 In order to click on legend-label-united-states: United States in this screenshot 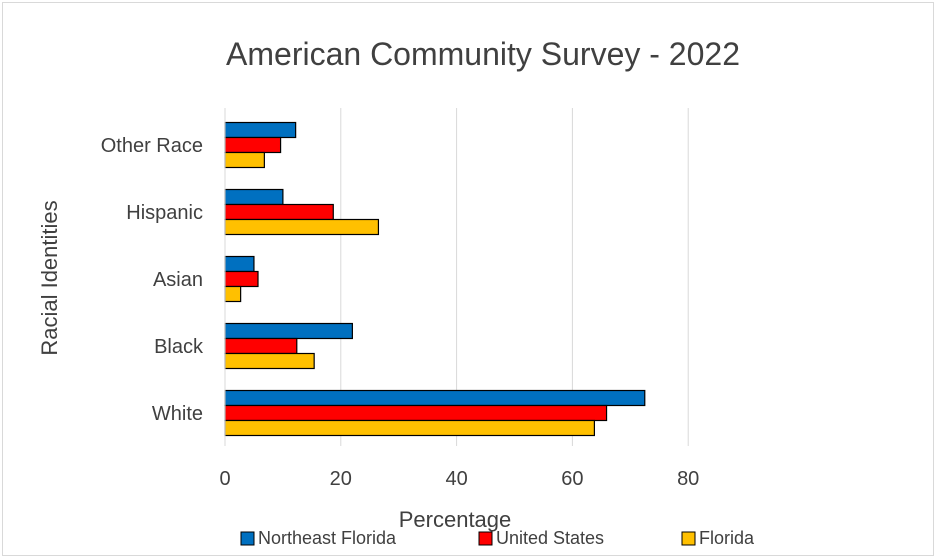, I will do `click(550, 538)`.